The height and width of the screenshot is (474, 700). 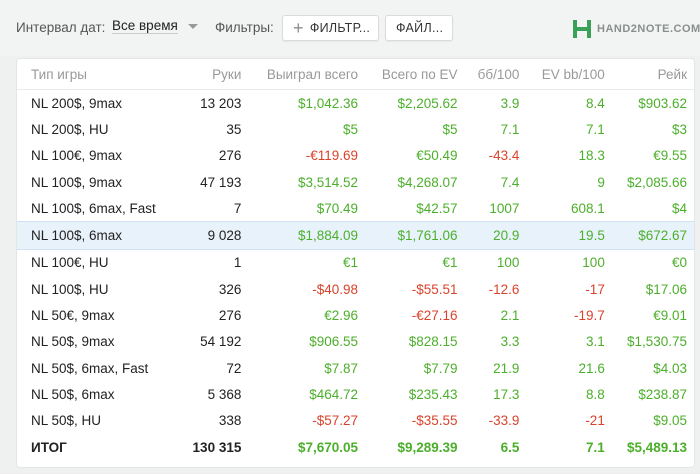 What do you see at coordinates (434, 316) in the screenshot?
I see `cell-ev-total: -€27.16` at bounding box center [434, 316].